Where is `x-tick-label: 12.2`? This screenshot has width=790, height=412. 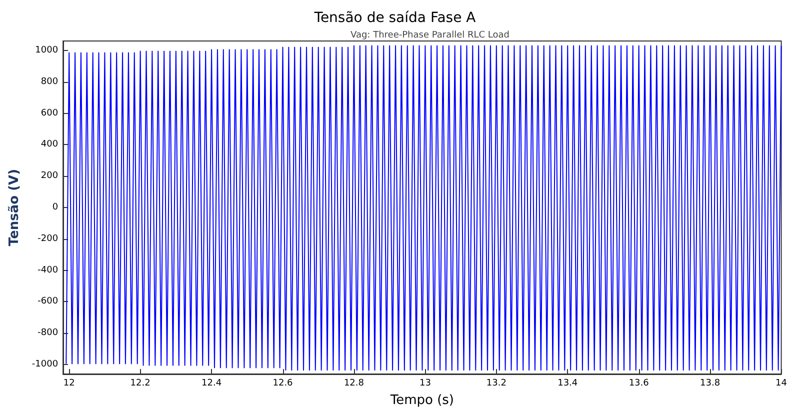
x-tick-label: 12.2 is located at coordinates (140, 383).